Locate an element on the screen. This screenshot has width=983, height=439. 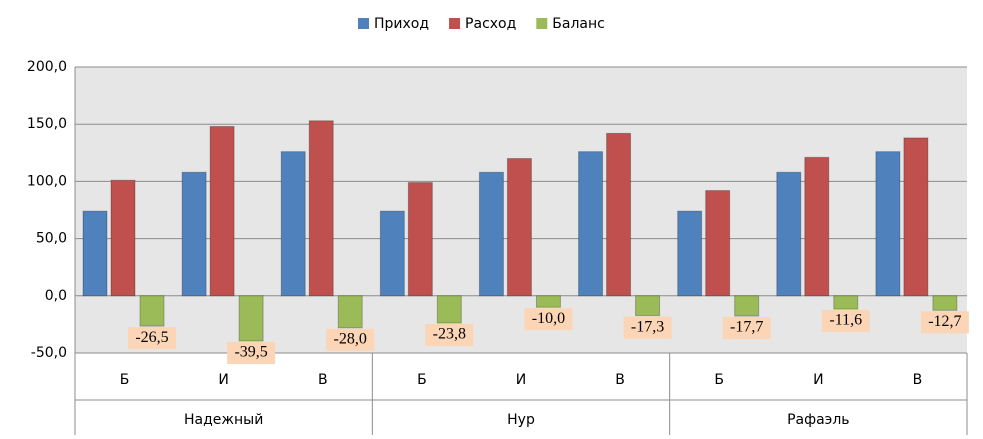
y-tick-label: 150,0 is located at coordinates (47, 124).